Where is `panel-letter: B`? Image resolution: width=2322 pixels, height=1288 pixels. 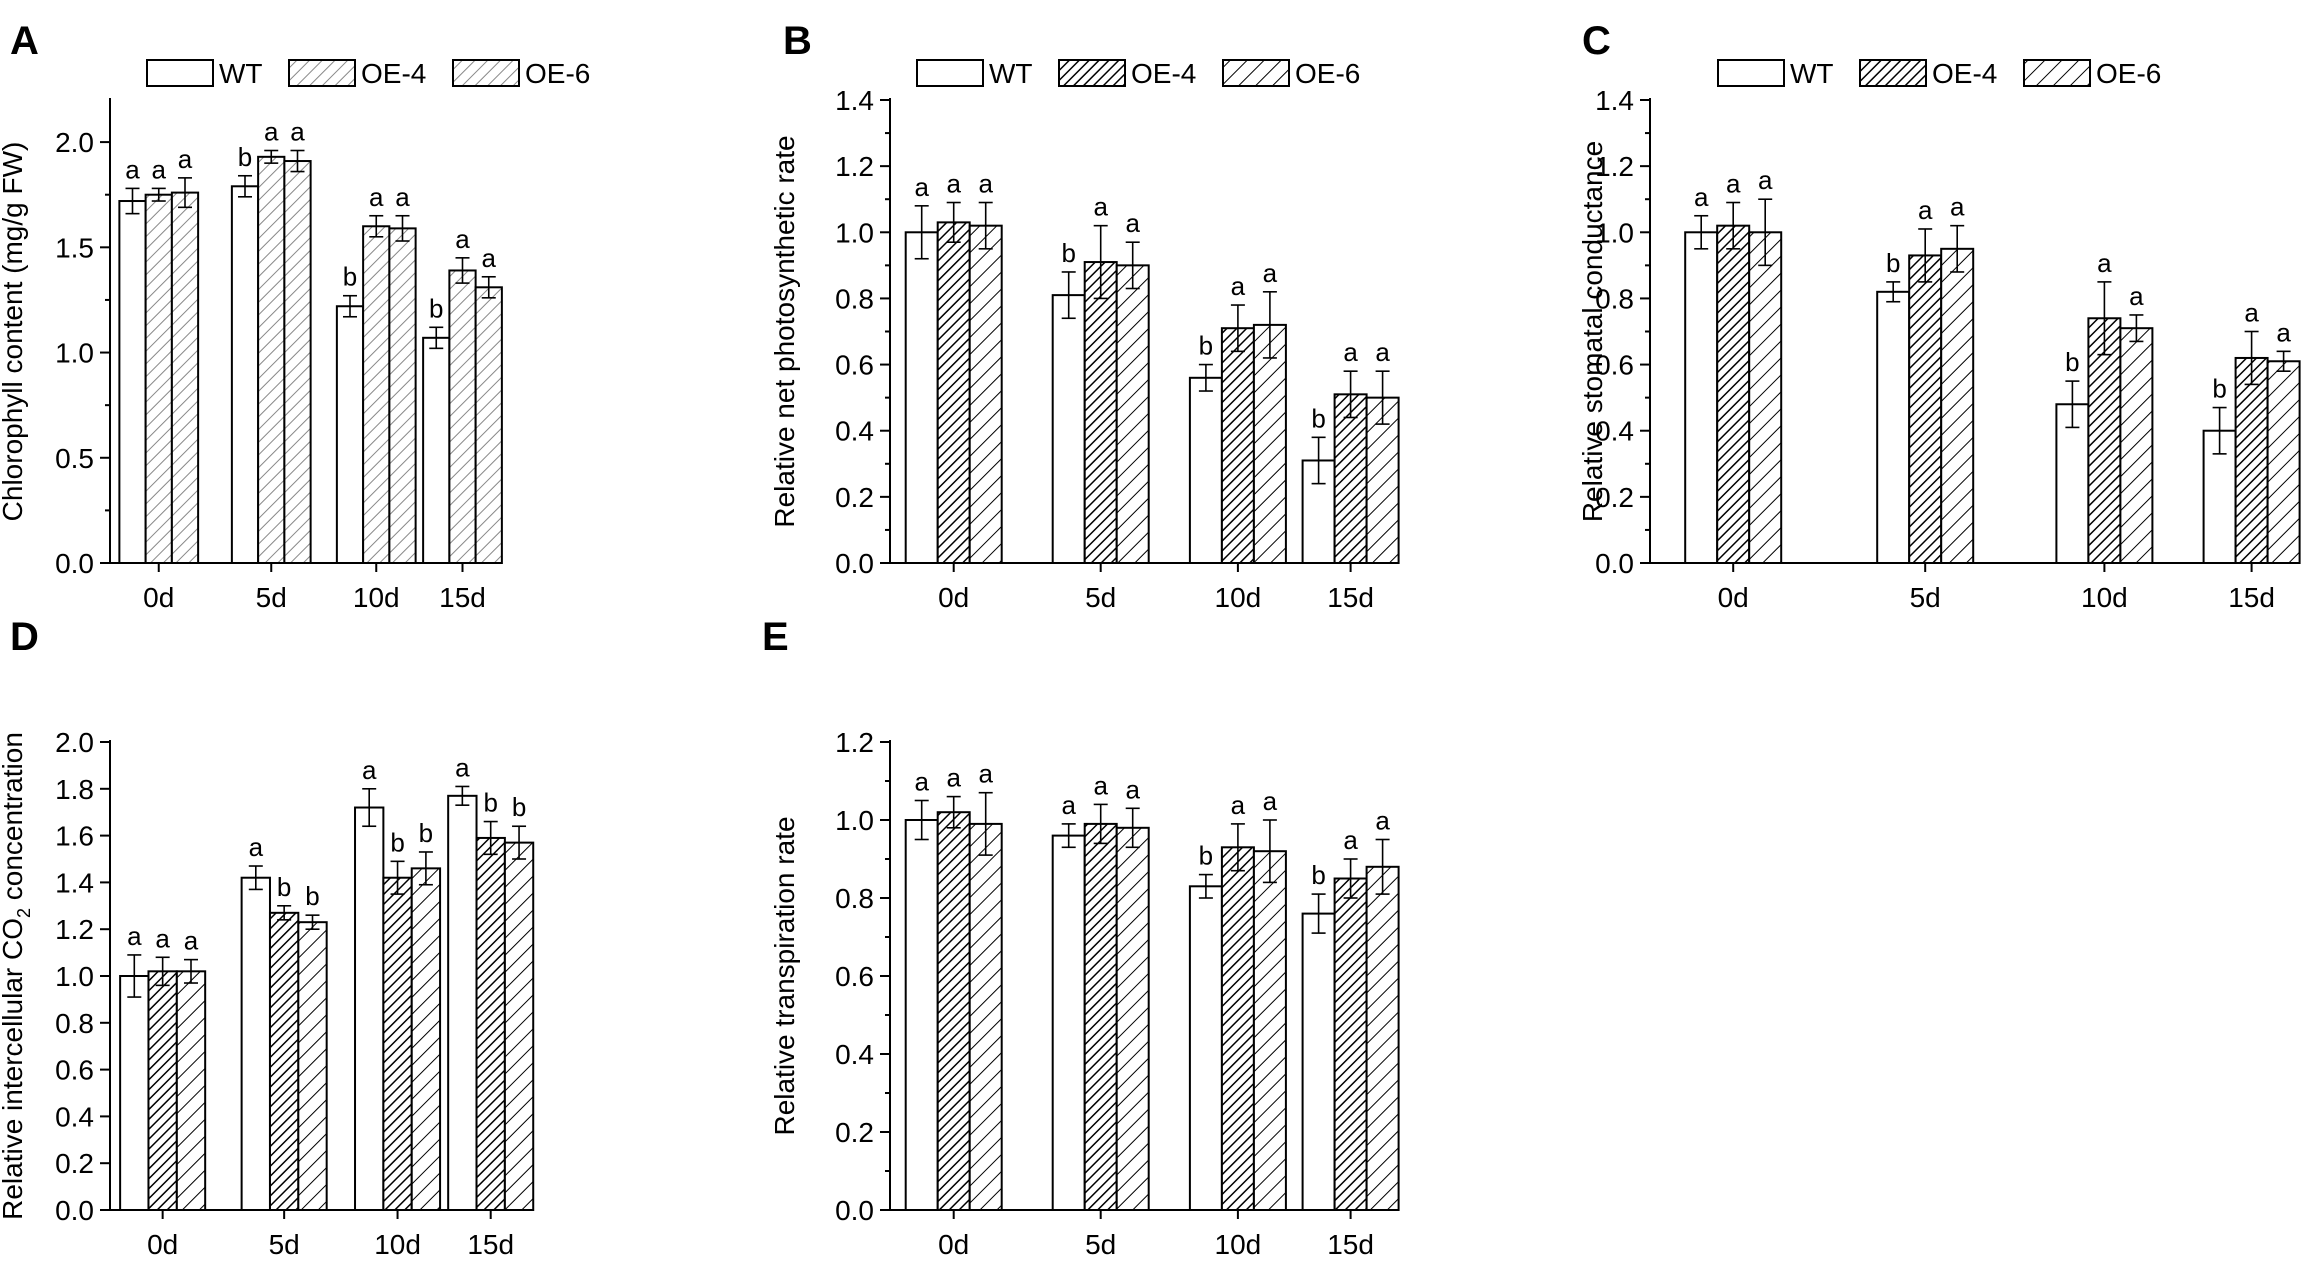 panel-letter: B is located at coordinates (797, 41).